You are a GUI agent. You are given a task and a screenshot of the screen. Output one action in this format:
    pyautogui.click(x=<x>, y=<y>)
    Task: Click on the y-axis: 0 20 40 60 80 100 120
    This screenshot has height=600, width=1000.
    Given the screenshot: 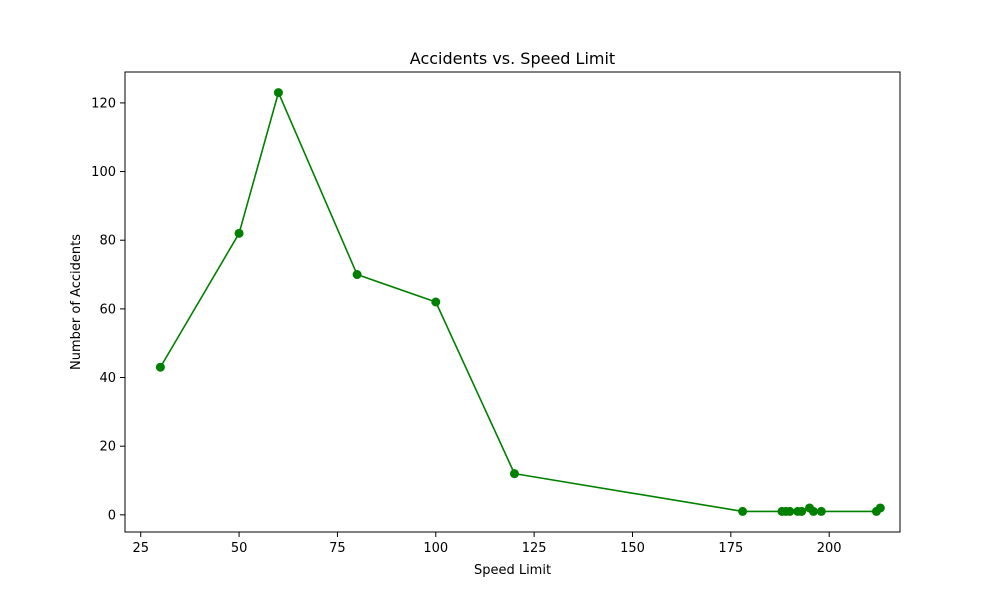 What is the action you would take?
    pyautogui.click(x=108, y=309)
    